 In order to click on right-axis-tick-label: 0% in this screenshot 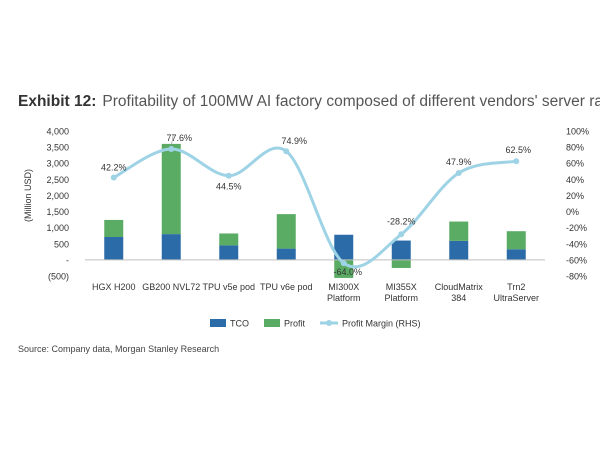, I will do `click(572, 212)`.